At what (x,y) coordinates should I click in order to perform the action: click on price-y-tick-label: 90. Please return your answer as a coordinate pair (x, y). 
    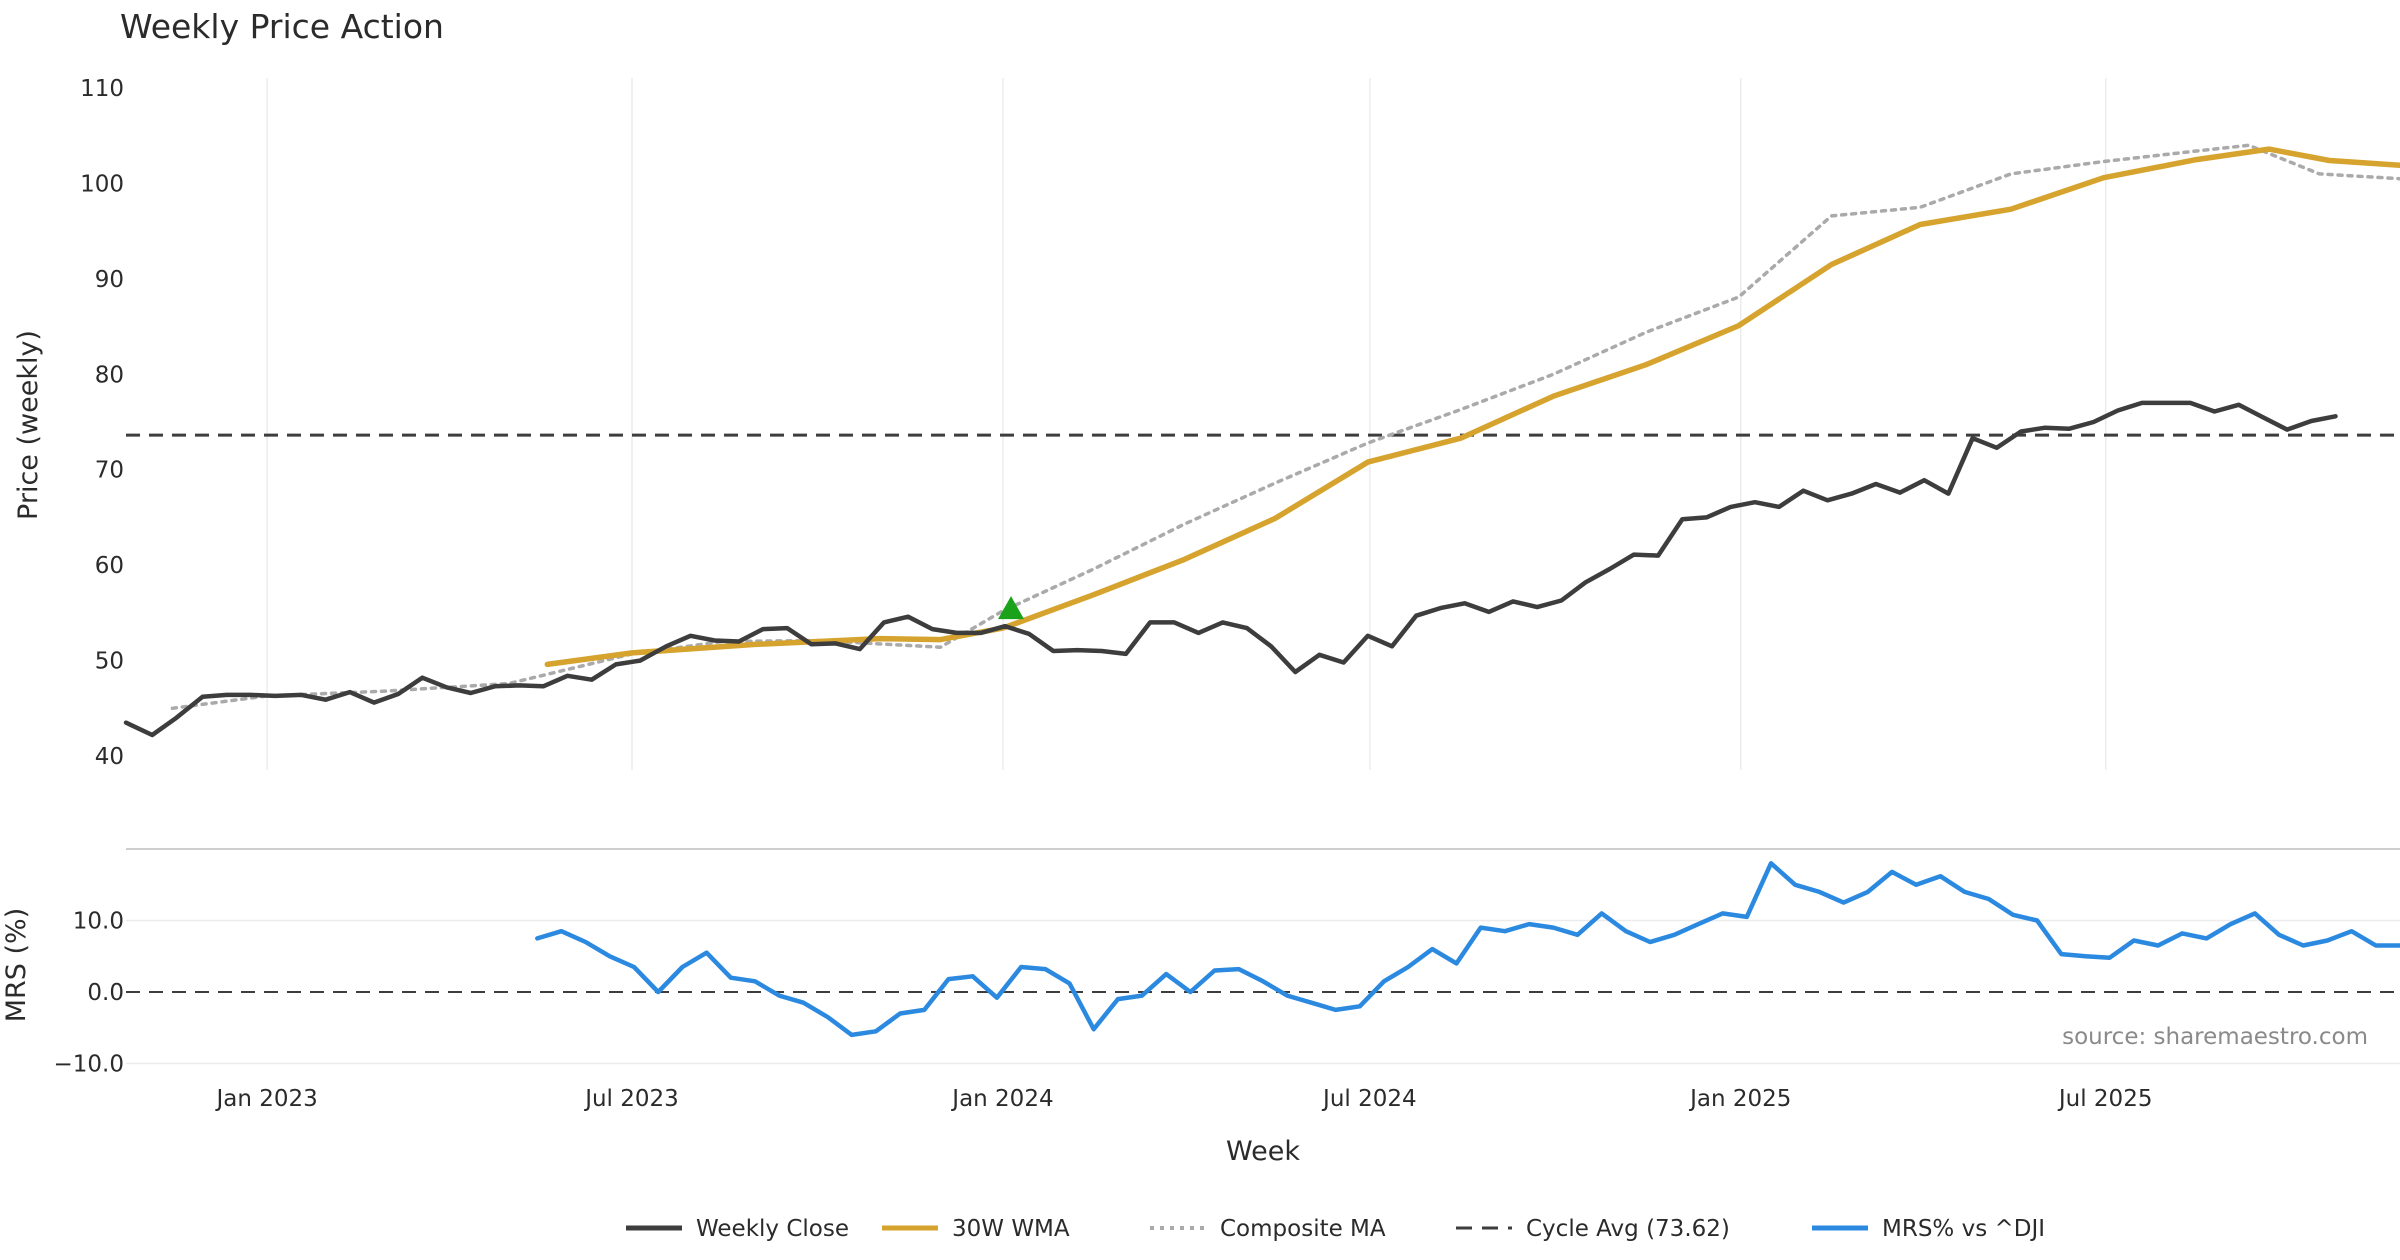
    Looking at the image, I should click on (109, 280).